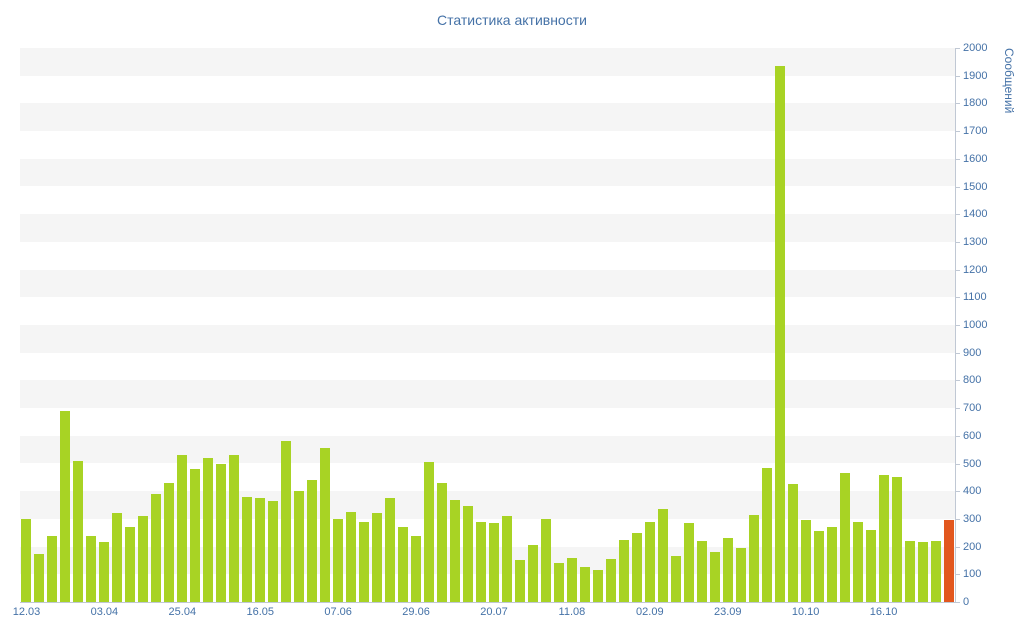  I want to click on y-axis-tick-label: 500, so click(972, 463).